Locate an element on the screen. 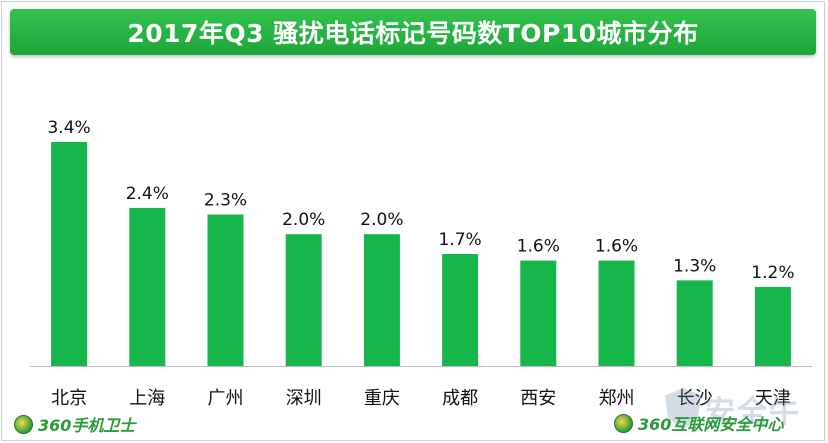 The image size is (828, 443). data-label: 1.3% is located at coordinates (694, 266).